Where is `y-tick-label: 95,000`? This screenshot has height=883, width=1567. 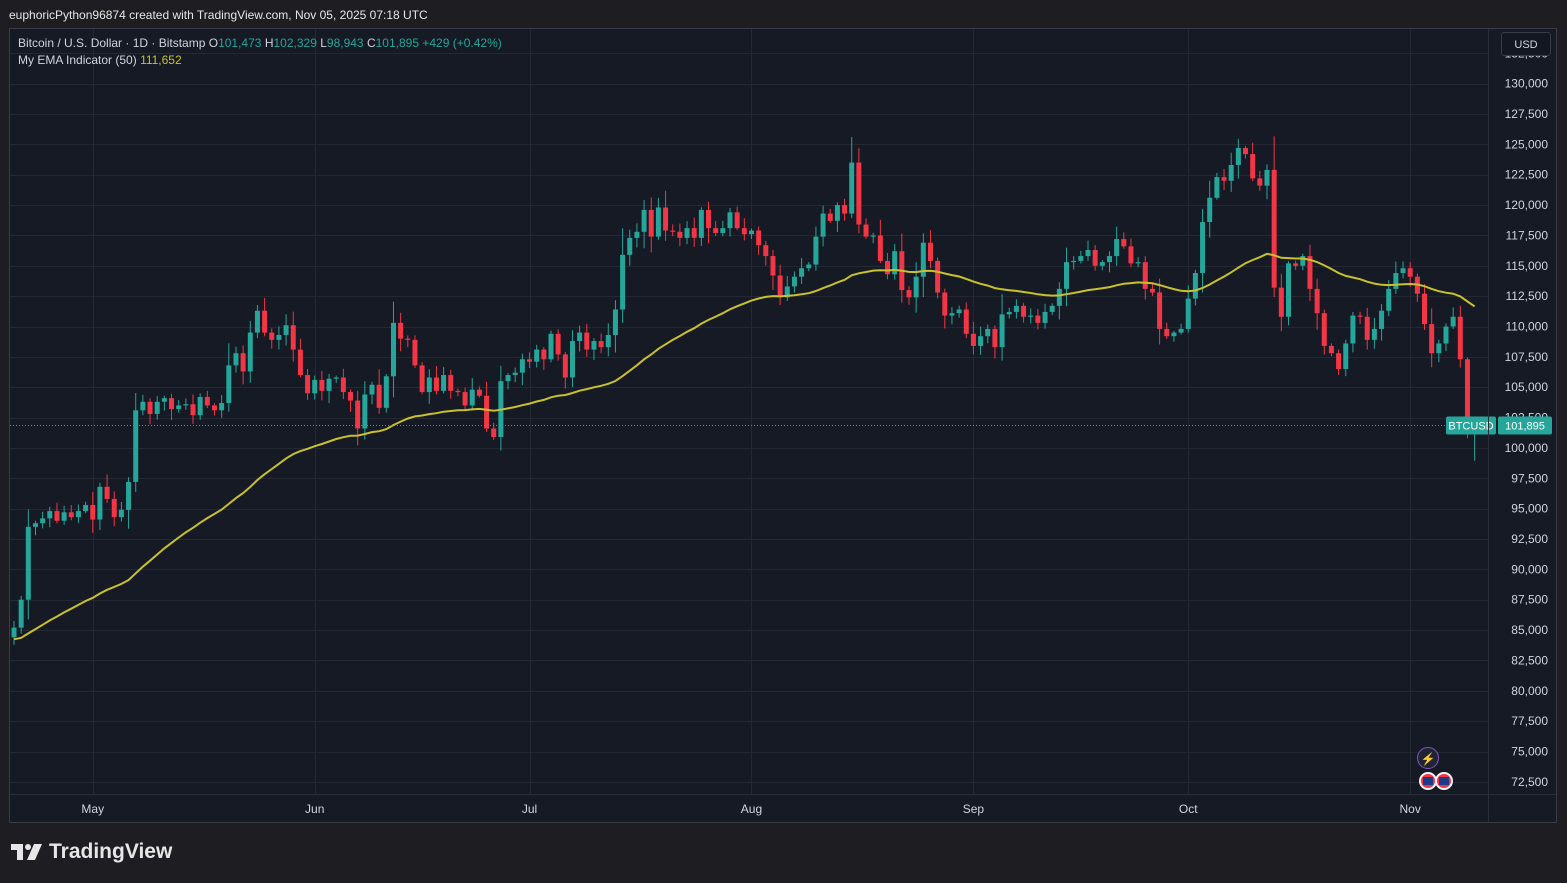 y-tick-label: 95,000 is located at coordinates (1529, 509).